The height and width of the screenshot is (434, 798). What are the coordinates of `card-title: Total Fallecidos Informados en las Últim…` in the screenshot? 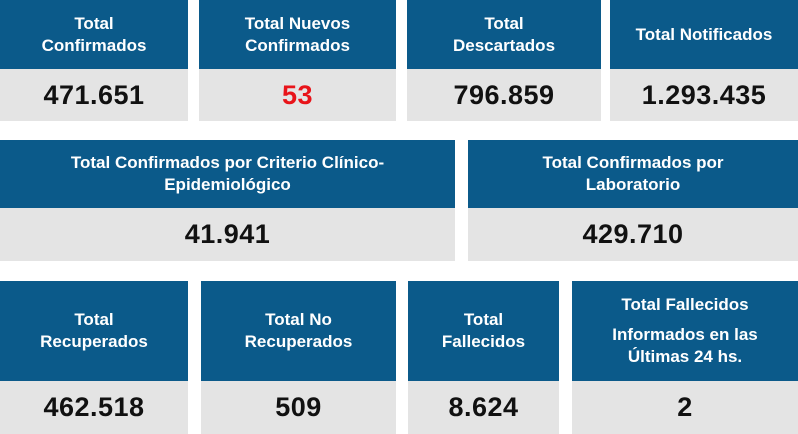 It's located at (685, 331).